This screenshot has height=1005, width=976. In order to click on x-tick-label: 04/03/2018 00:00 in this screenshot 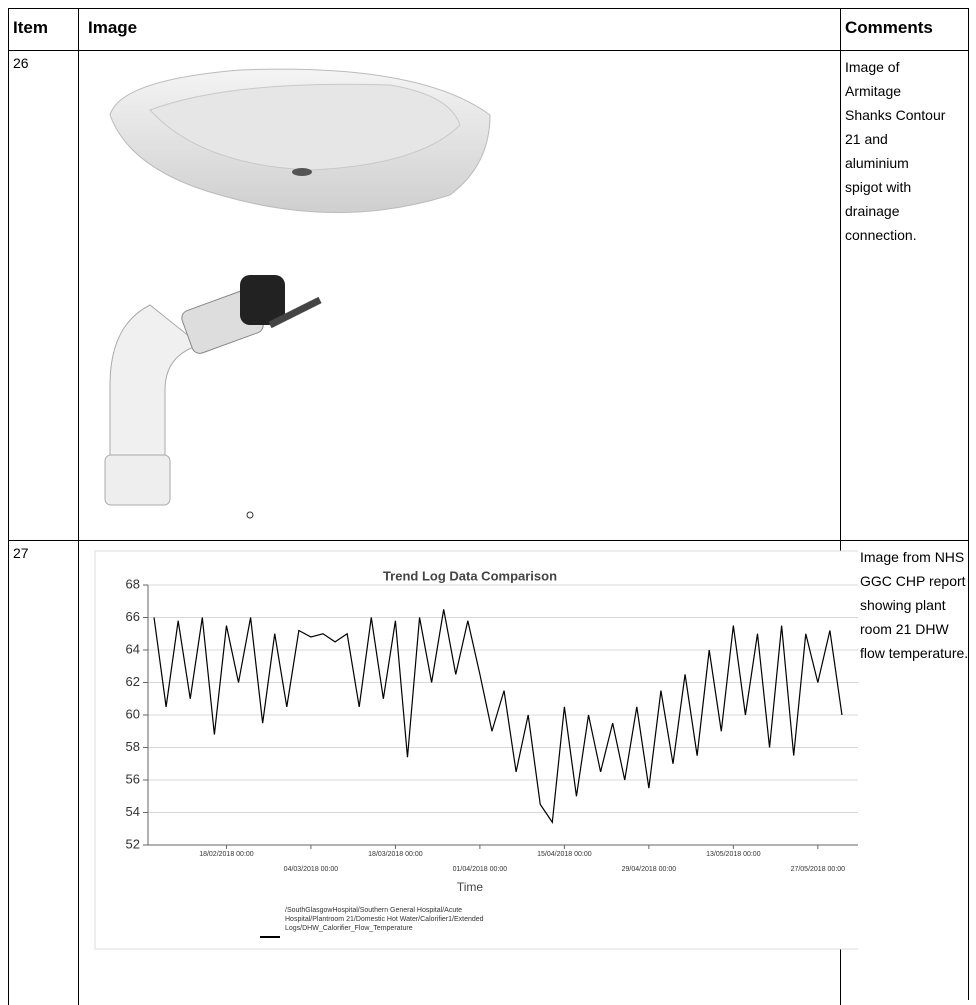, I will do `click(311, 869)`.